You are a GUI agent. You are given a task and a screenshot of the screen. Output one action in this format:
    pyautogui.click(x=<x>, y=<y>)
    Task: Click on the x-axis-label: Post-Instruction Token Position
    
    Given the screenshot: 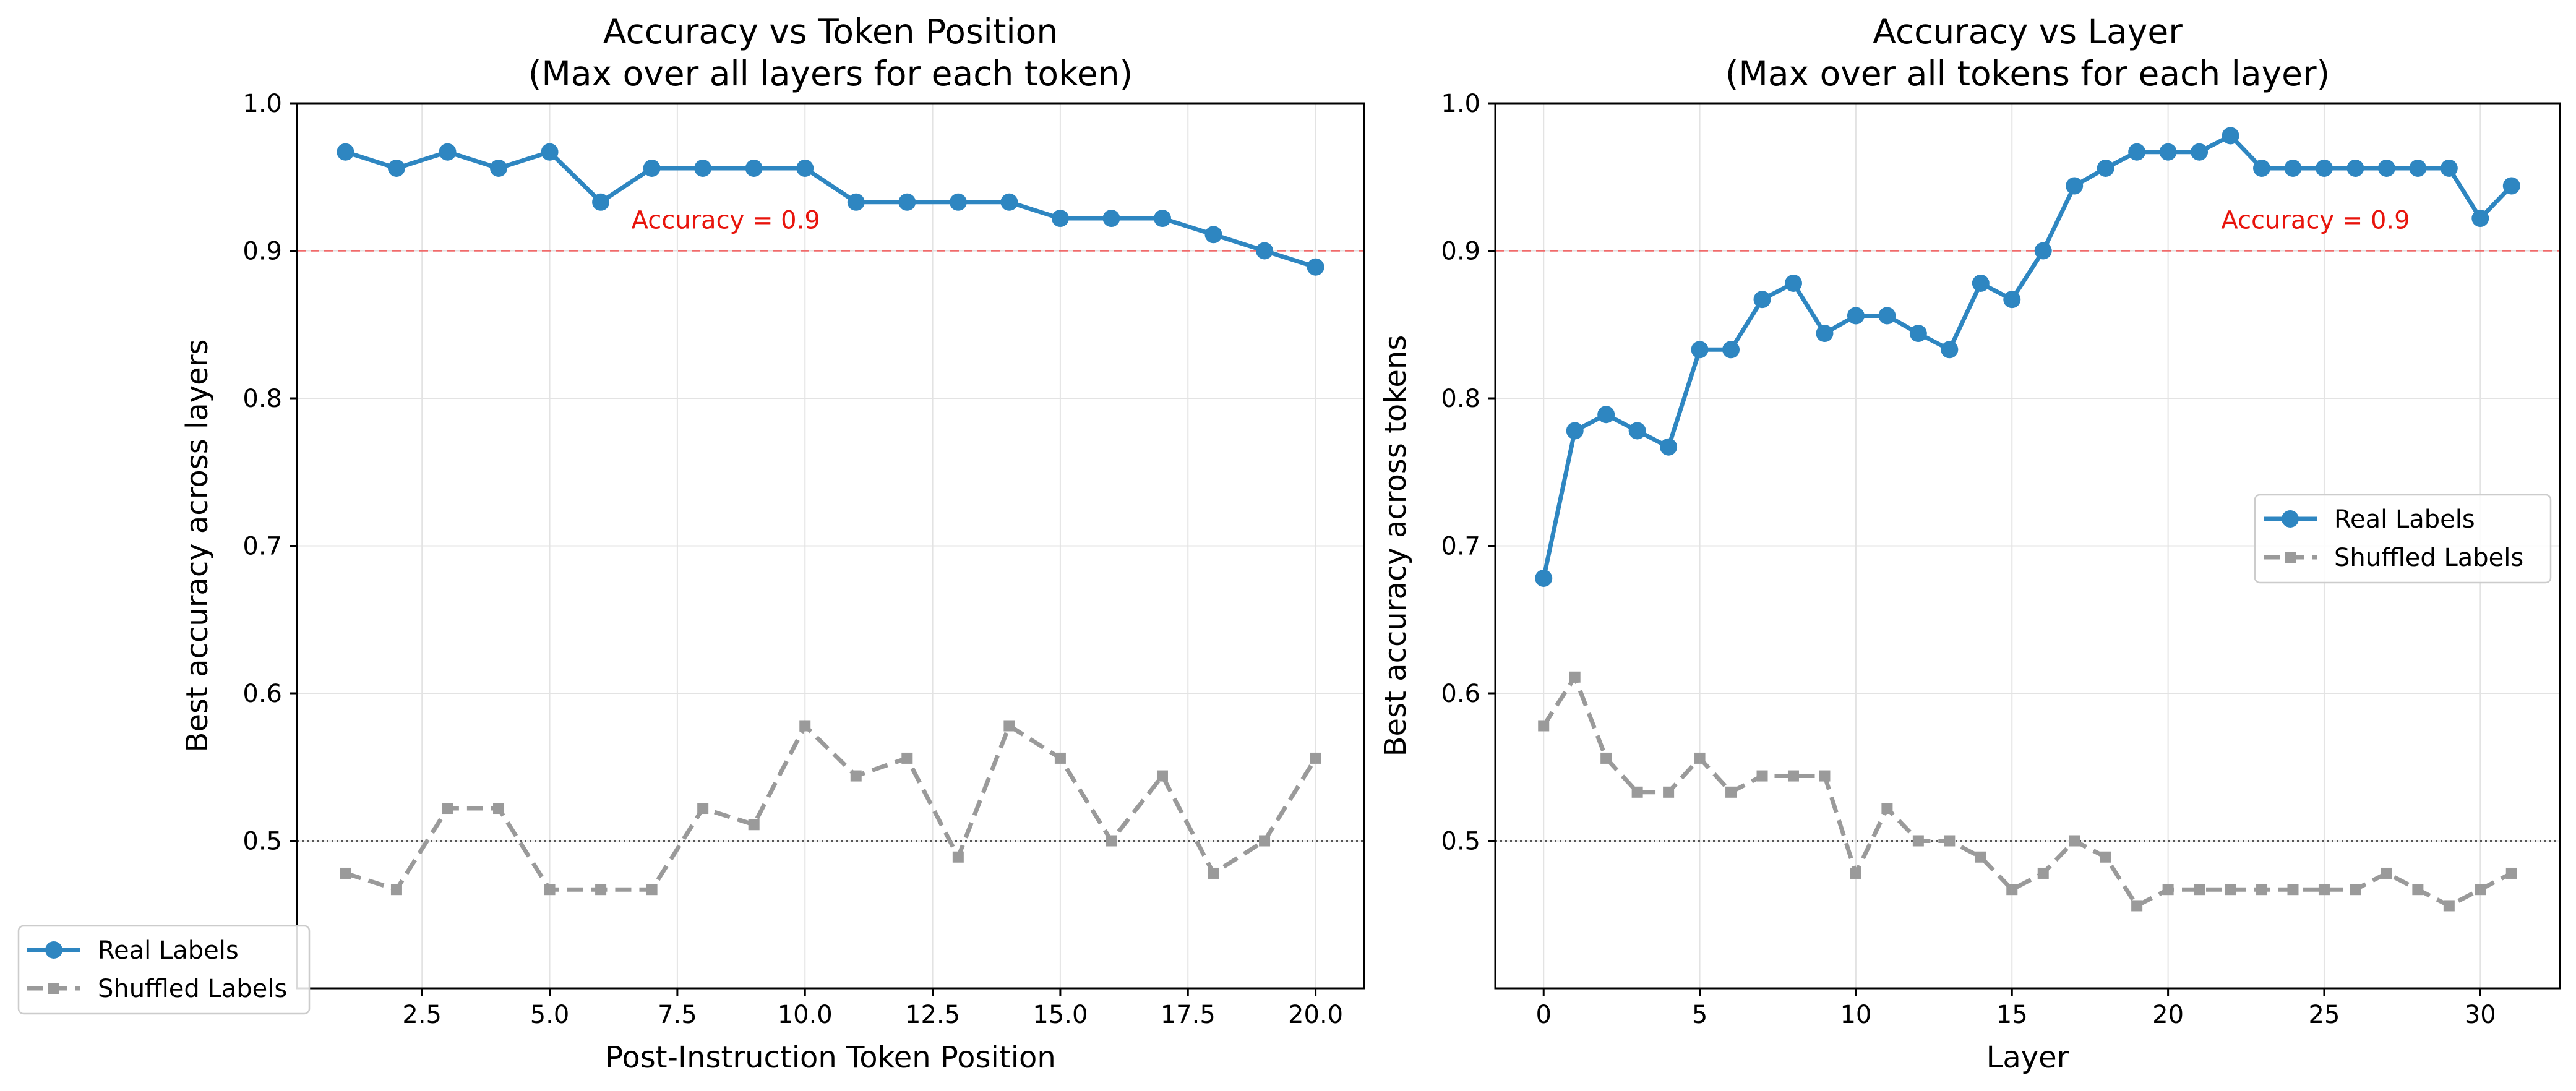 What is the action you would take?
    pyautogui.click(x=830, y=1058)
    